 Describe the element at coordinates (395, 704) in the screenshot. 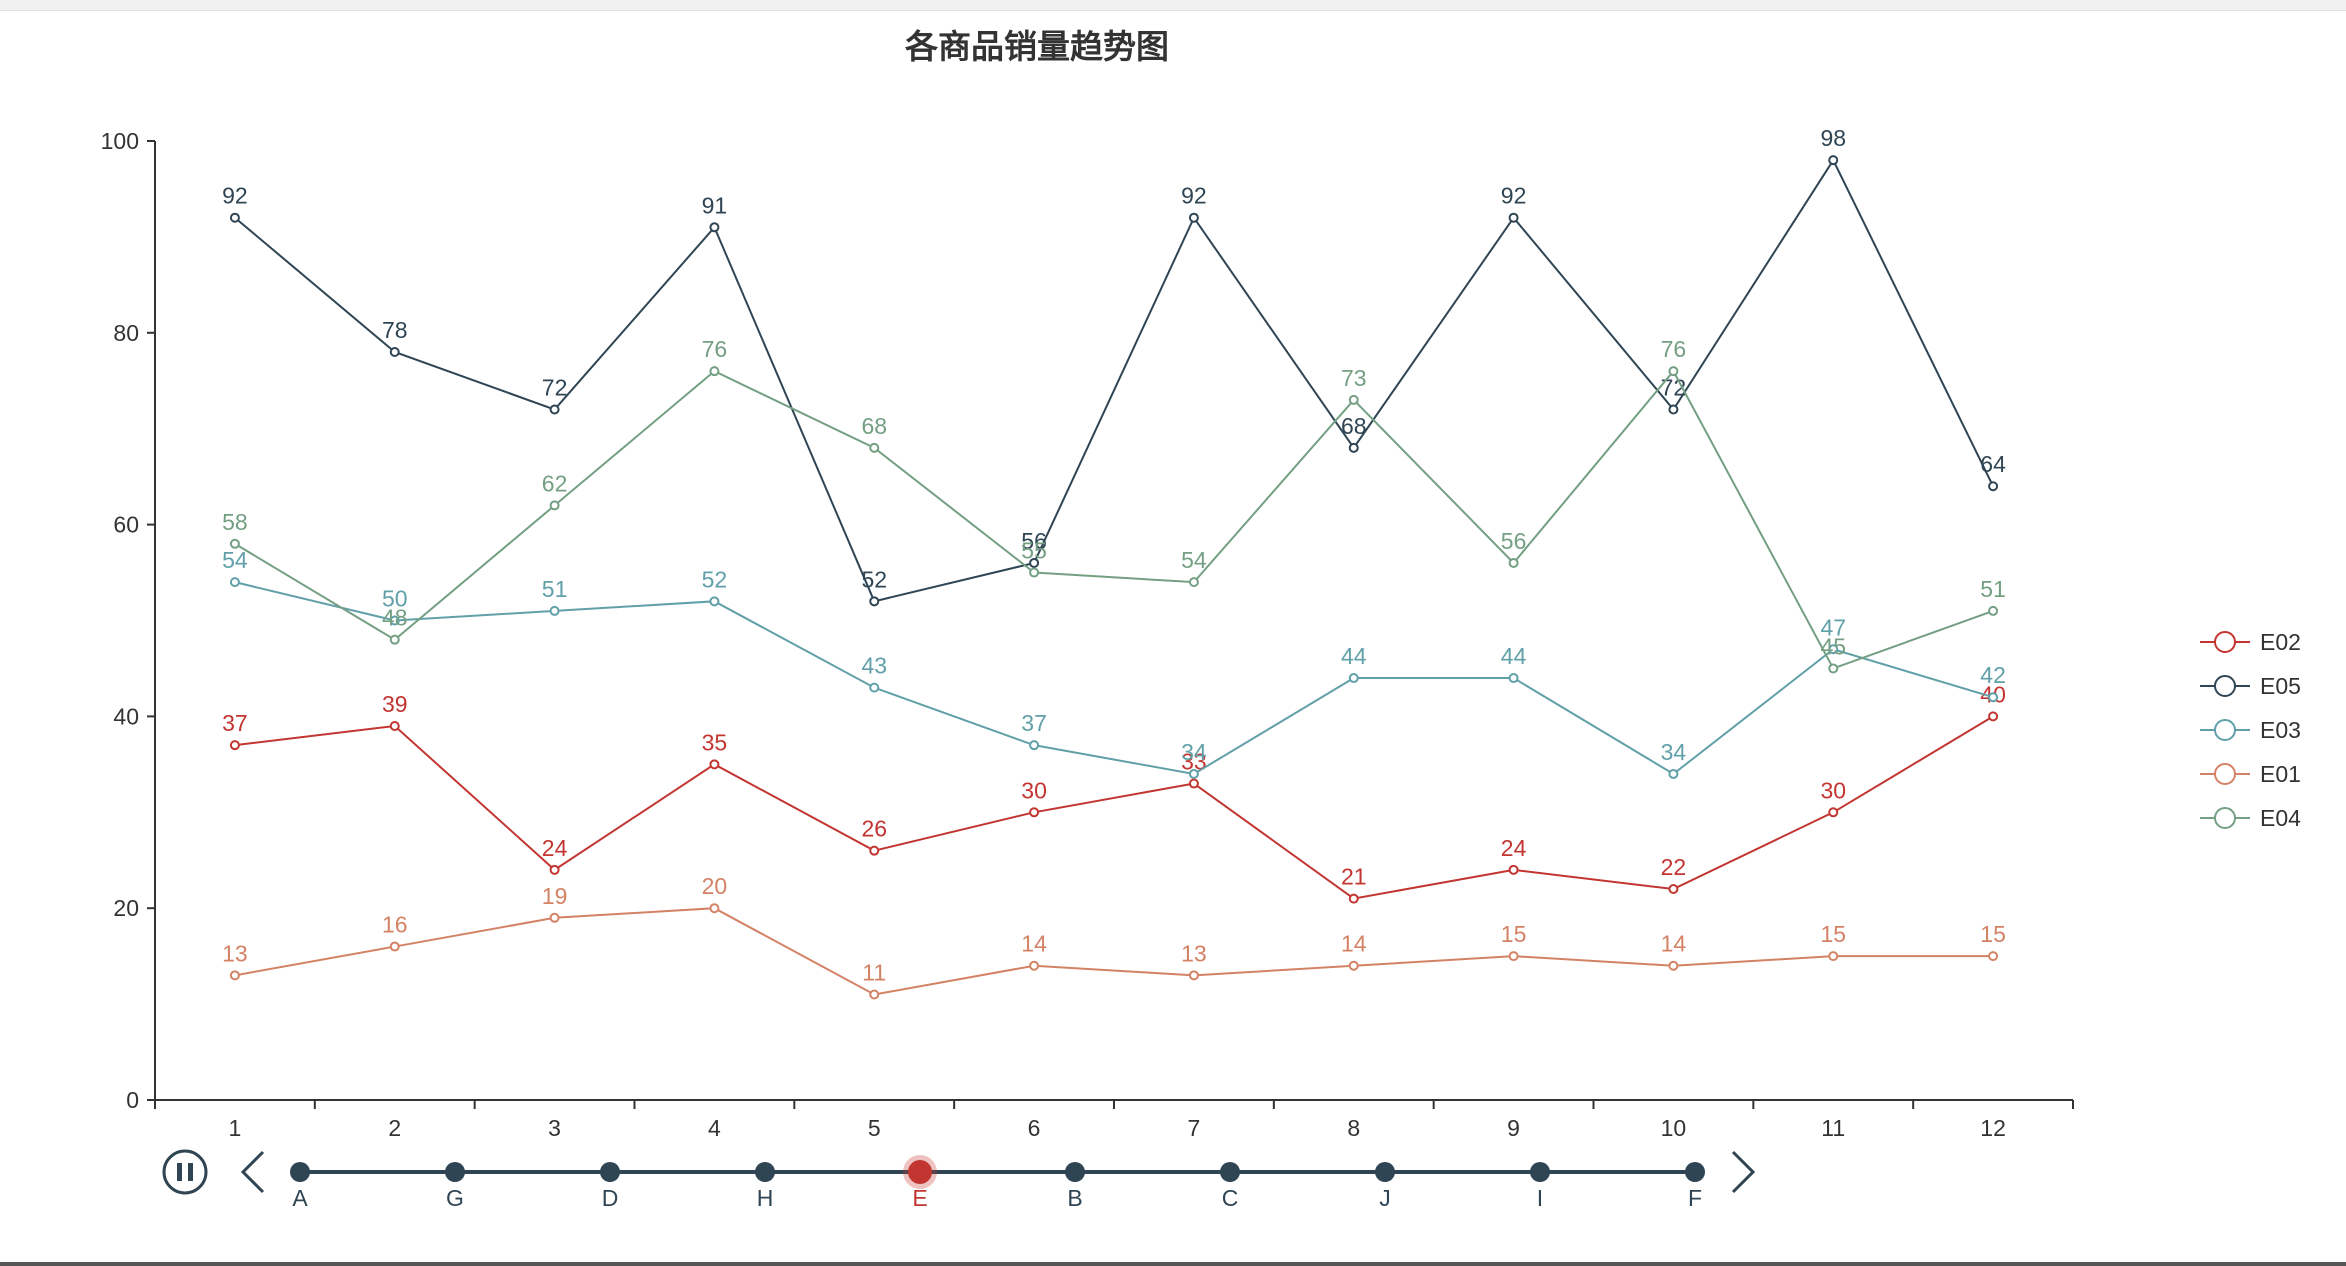

I see `data-label: 39` at that location.